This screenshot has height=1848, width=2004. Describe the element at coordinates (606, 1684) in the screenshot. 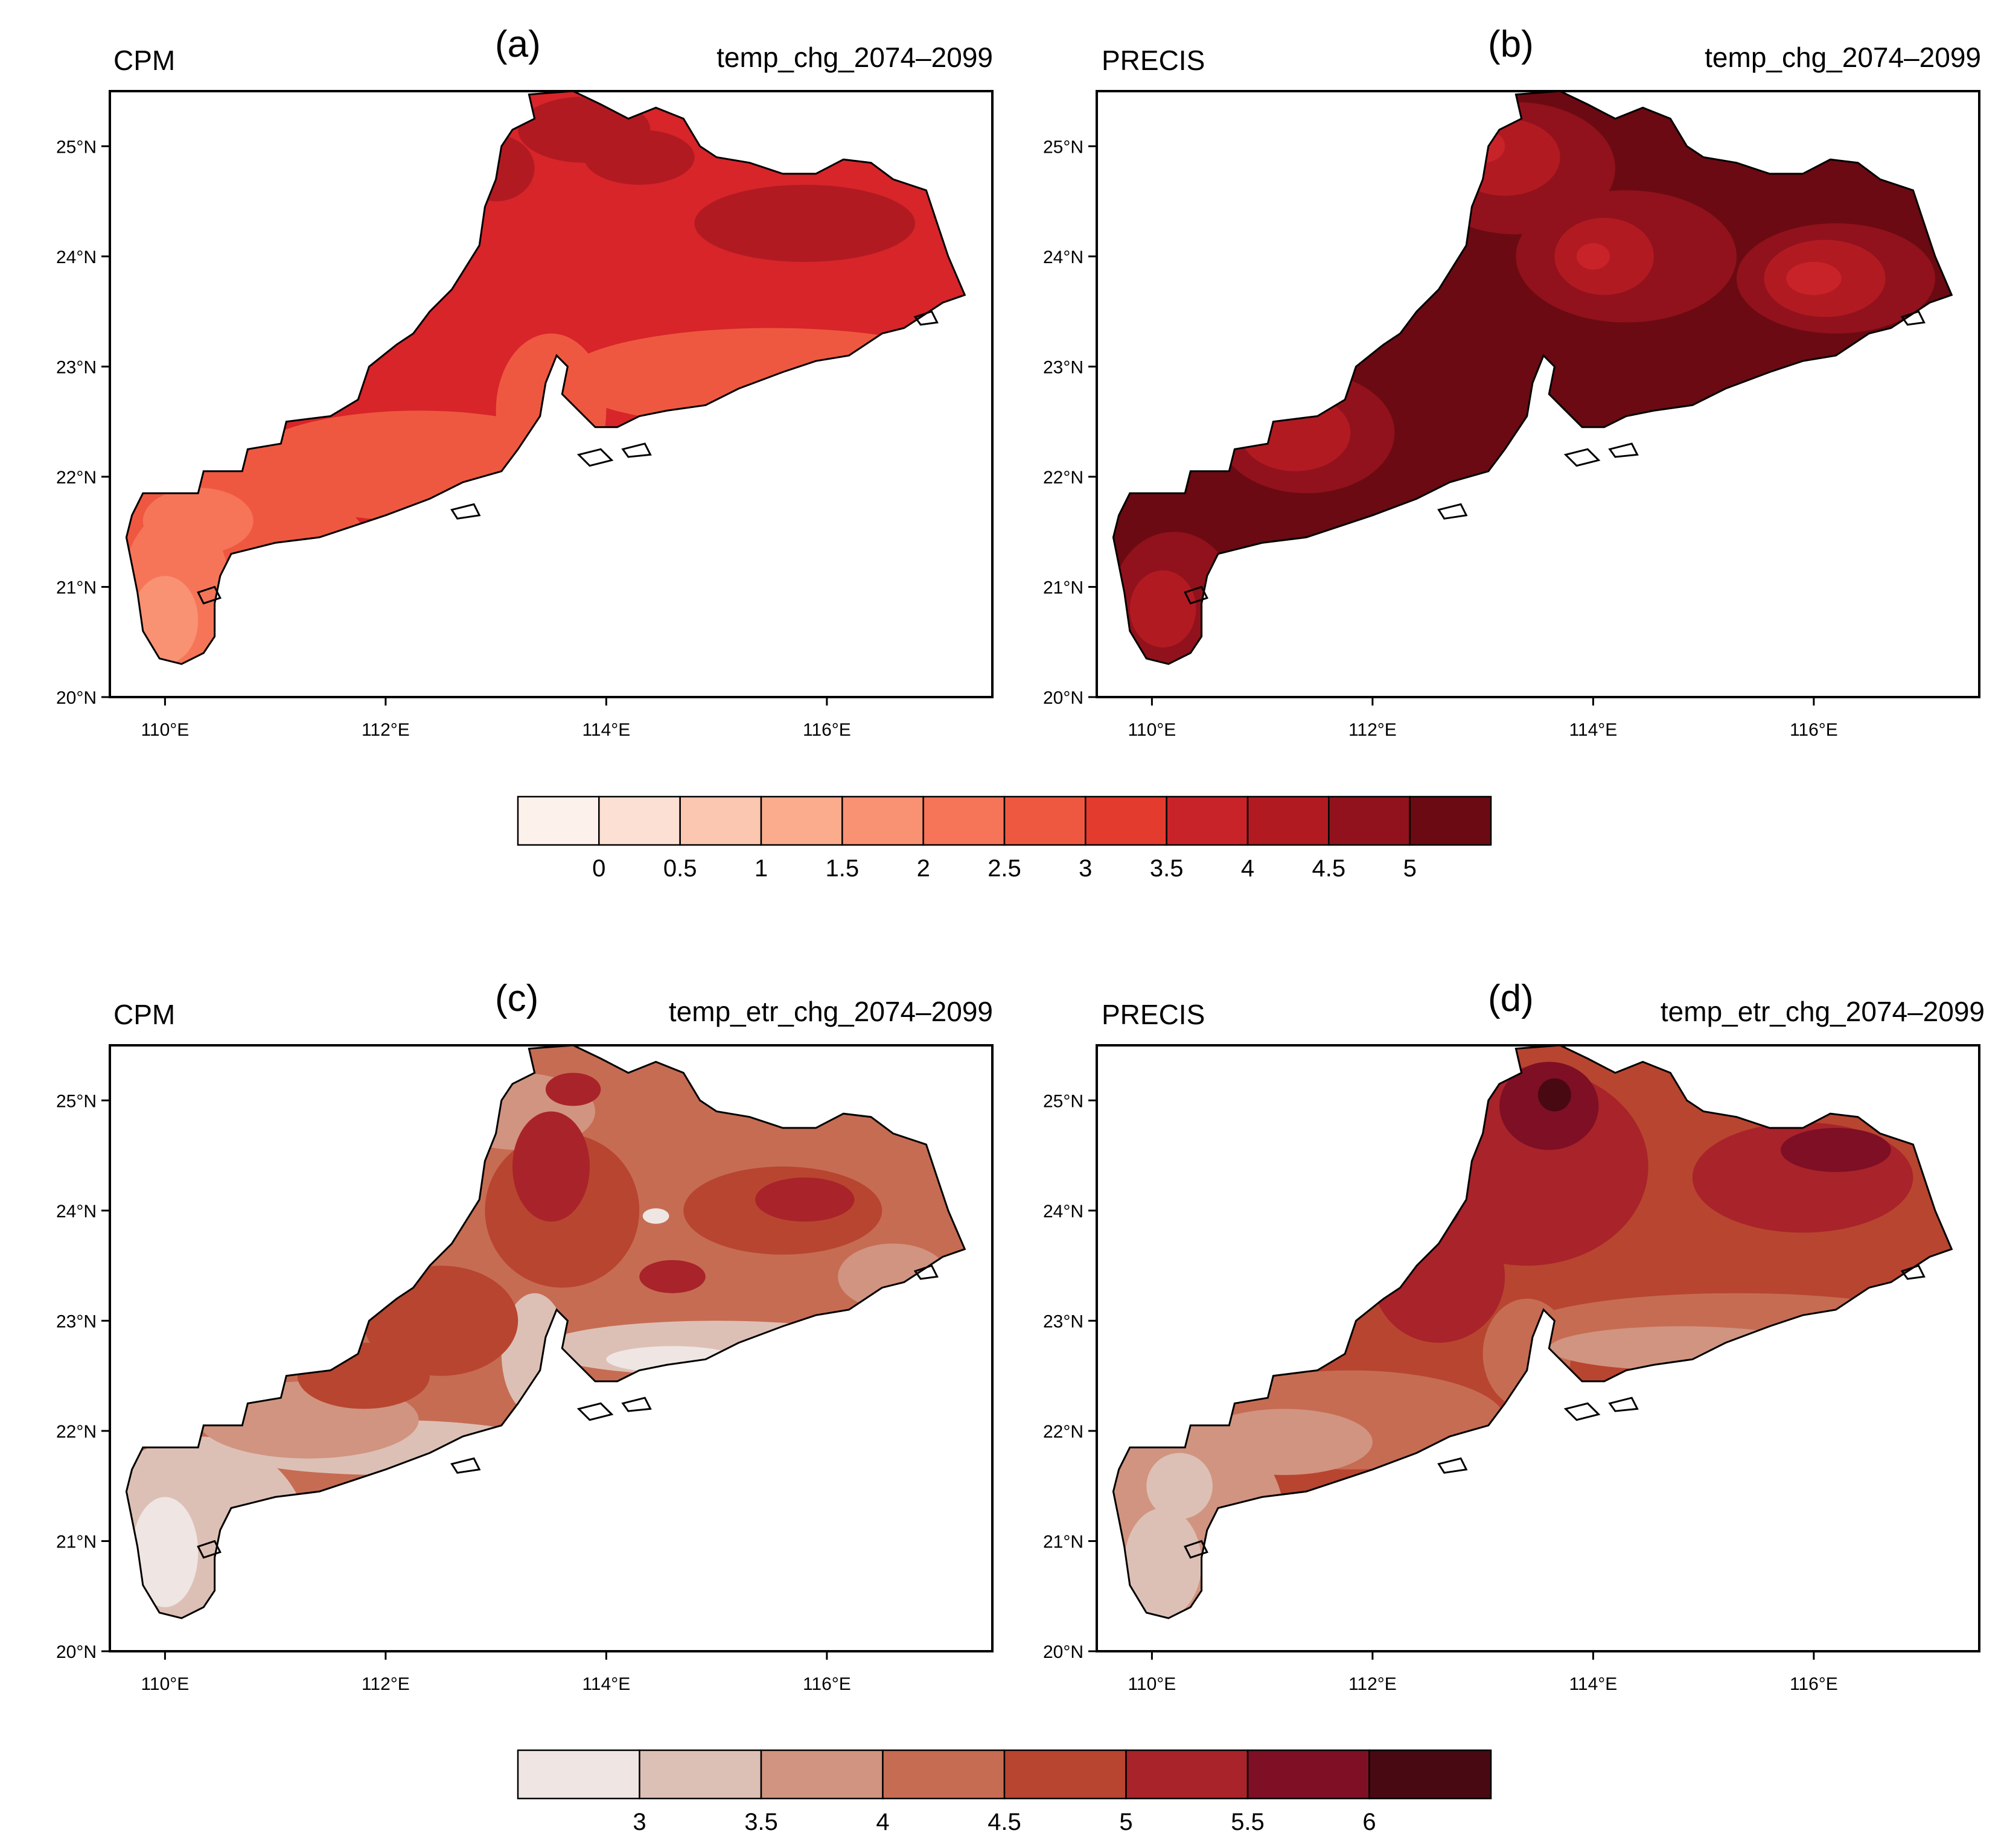

I see `lon-tick-label: 114°E` at that location.